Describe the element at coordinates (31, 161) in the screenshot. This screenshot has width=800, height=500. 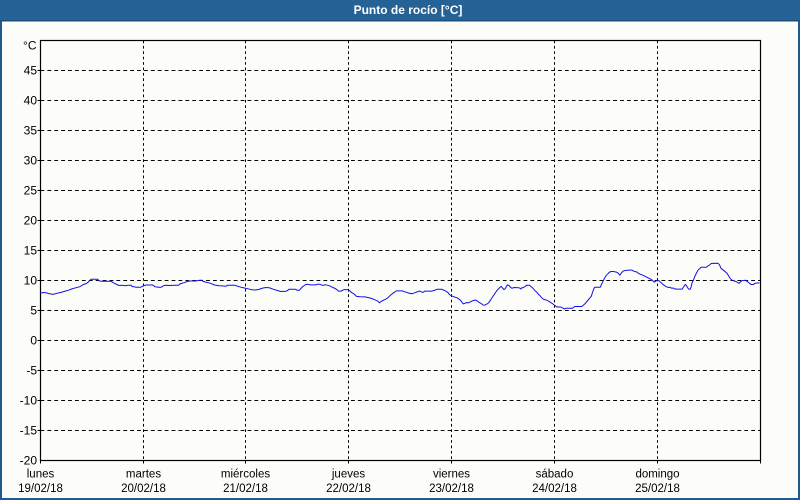
I see `svg-text: 30` at that location.